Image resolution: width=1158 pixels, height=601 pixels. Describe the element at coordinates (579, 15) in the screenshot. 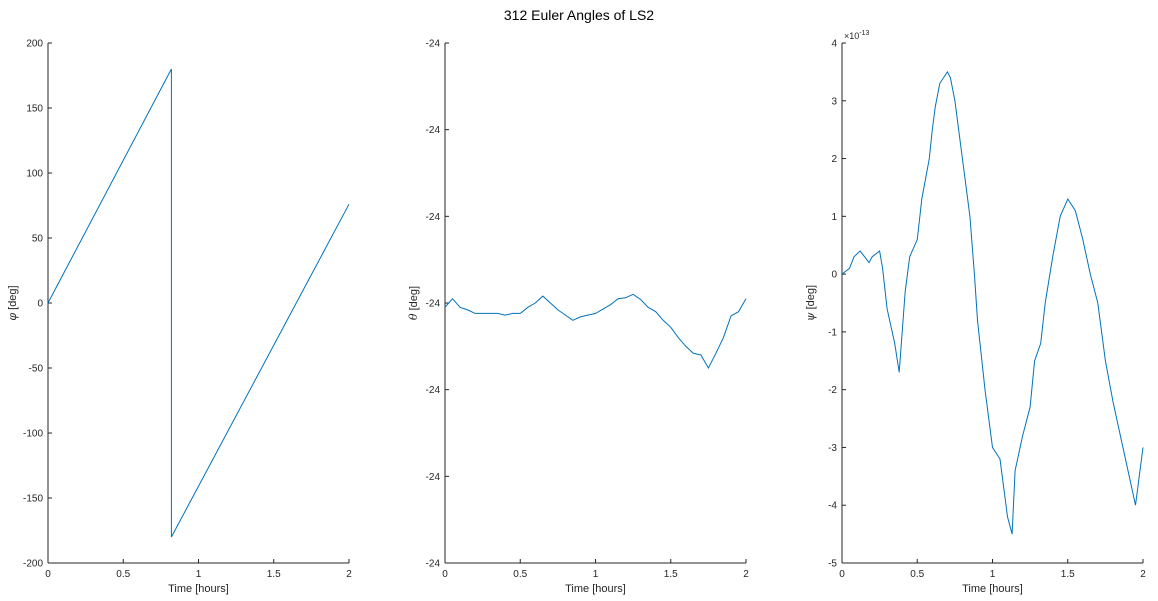

I see `figure-title: 312 Euler Angles of LS2` at that location.